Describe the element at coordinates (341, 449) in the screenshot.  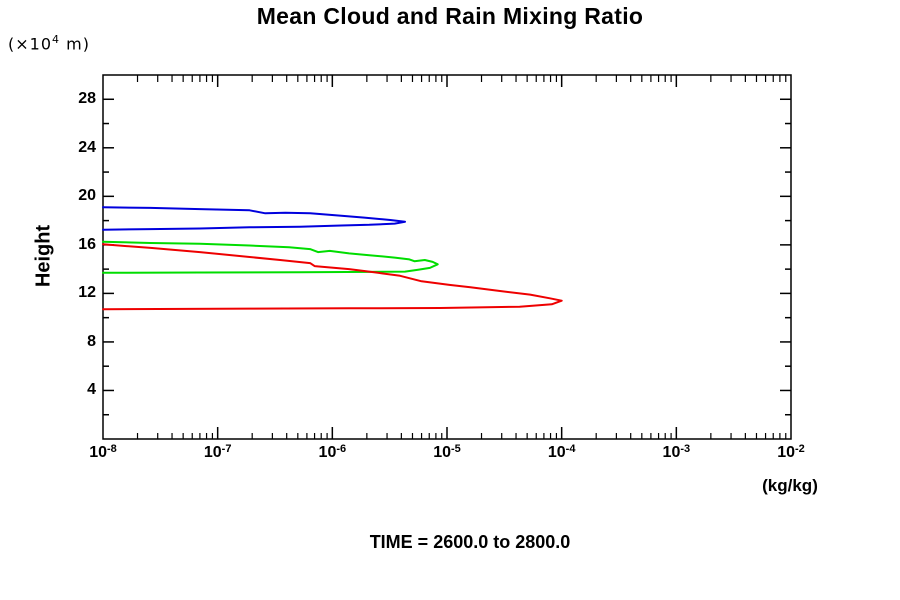
I see `x-tick-exponent: -6` at that location.